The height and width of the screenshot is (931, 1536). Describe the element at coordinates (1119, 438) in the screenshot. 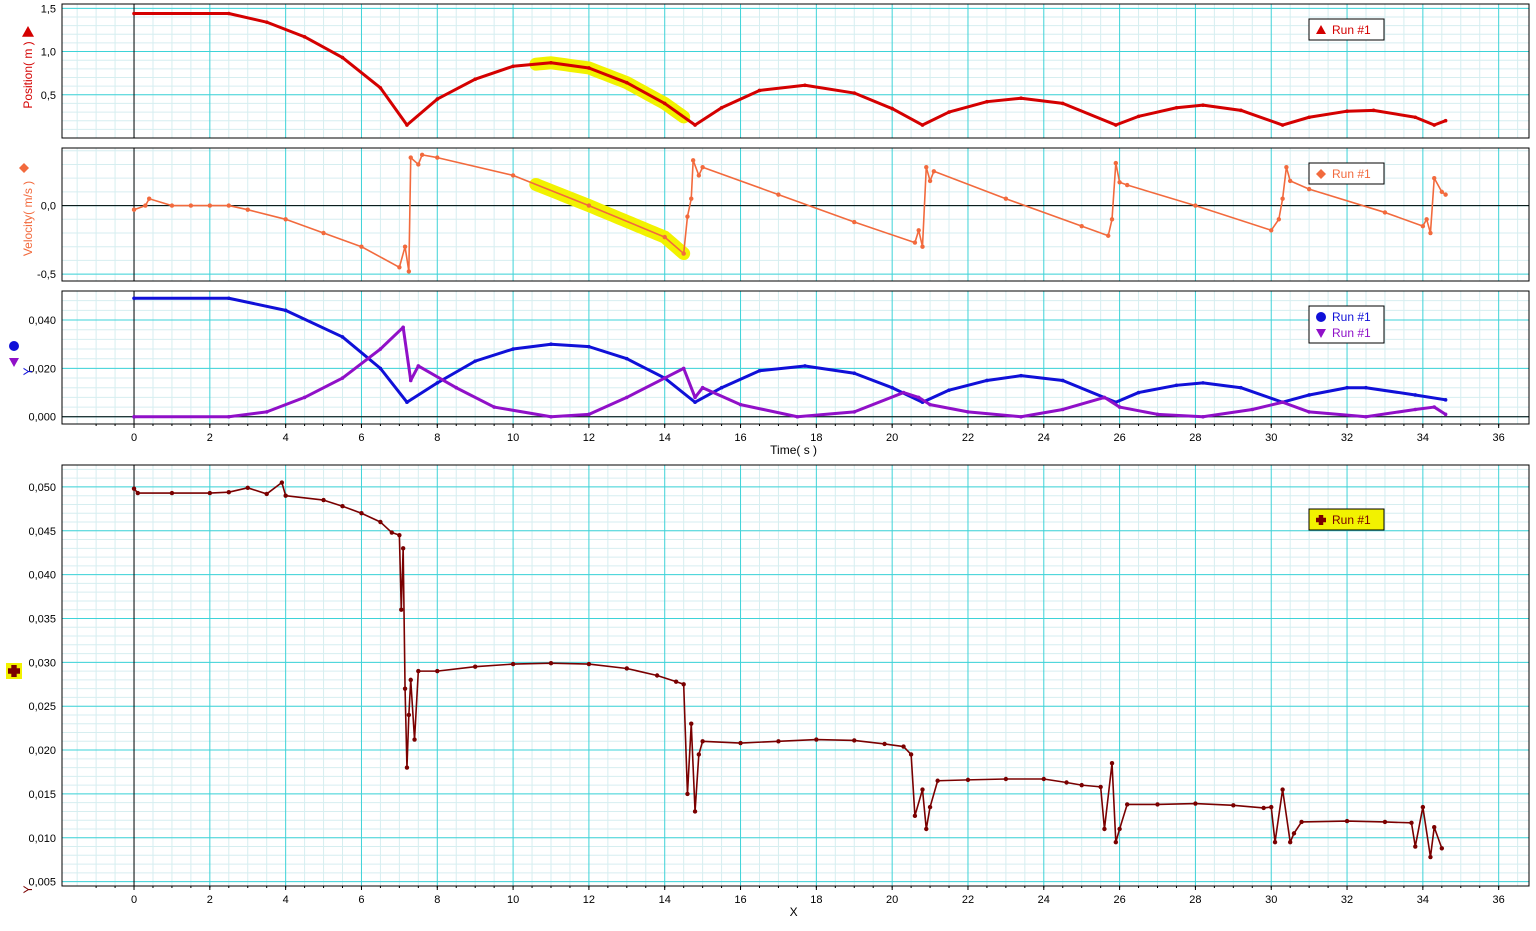

I see `x-tick-label: 26` at that location.